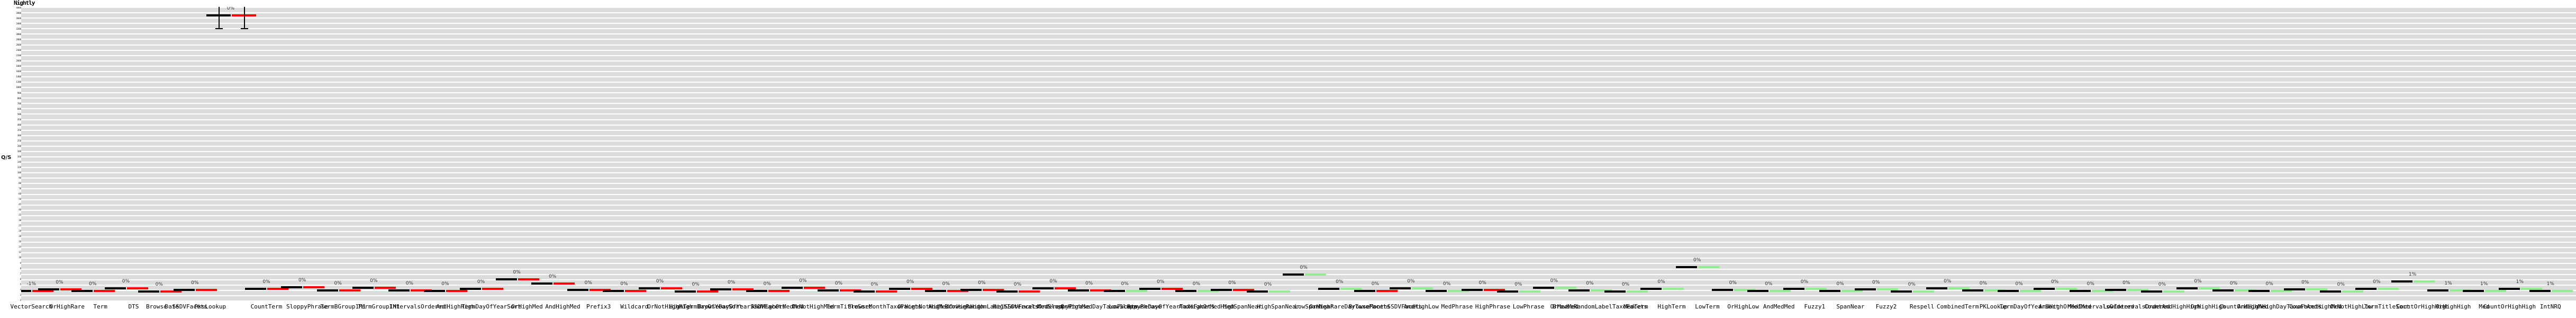  I want to click on x-tick-label: MedPhrase, so click(1457, 306).